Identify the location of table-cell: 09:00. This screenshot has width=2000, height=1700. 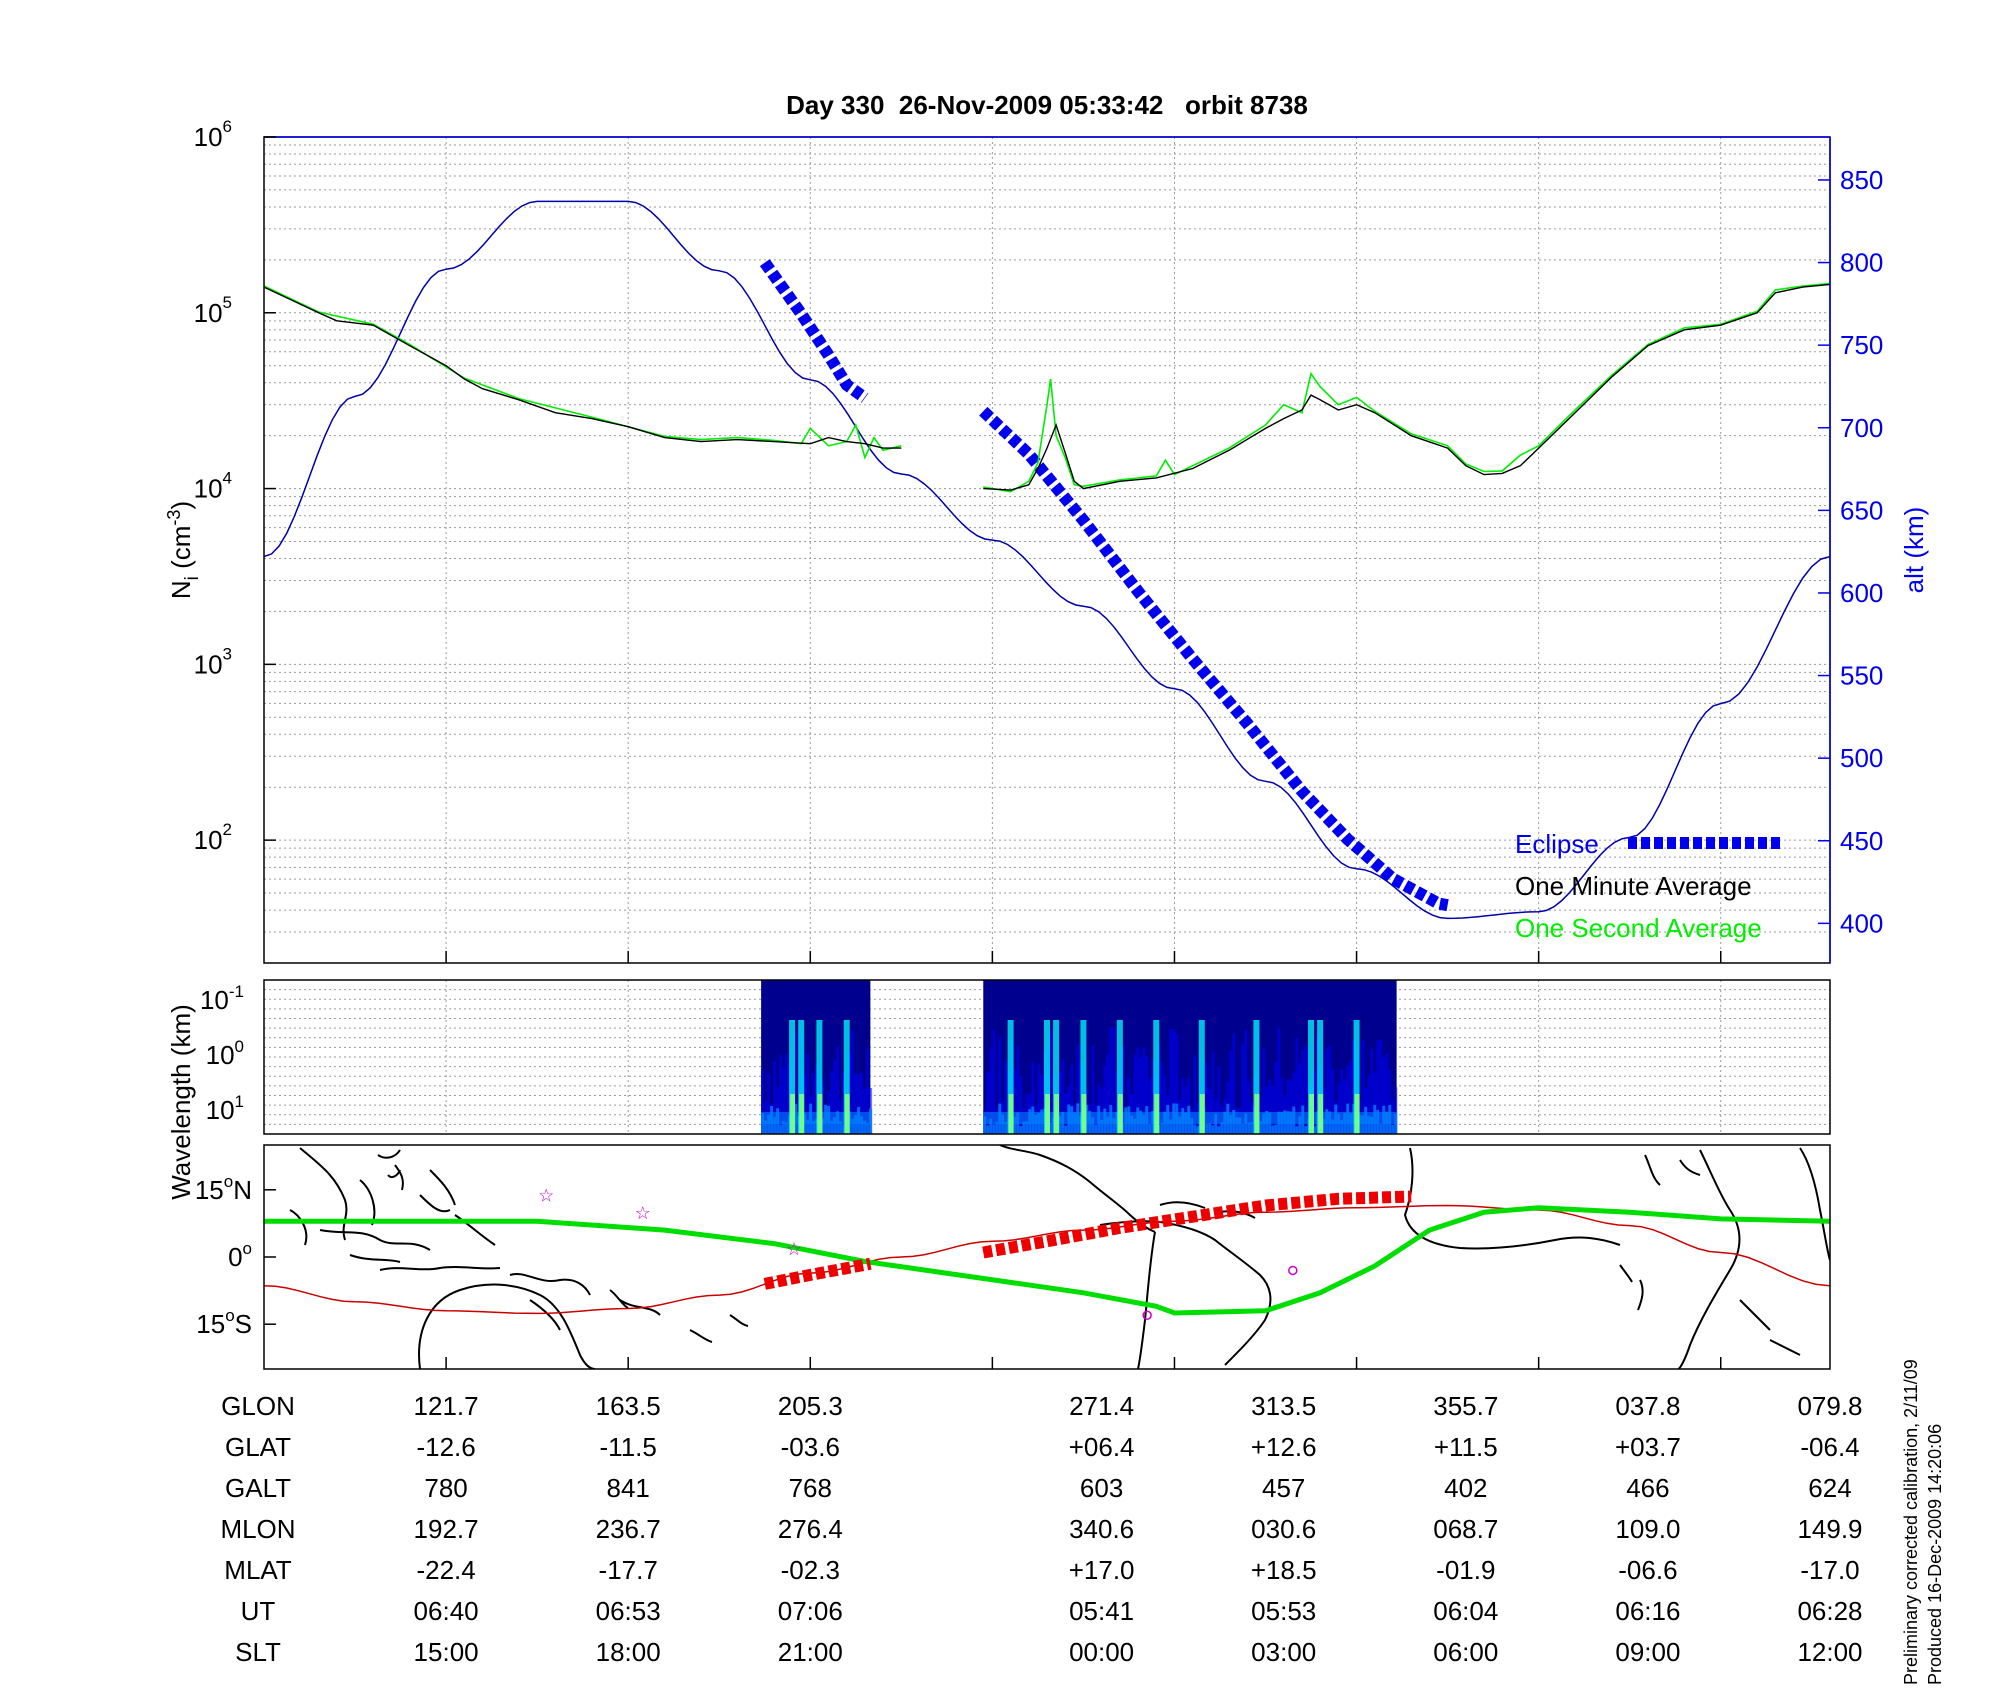
(1647, 1652).